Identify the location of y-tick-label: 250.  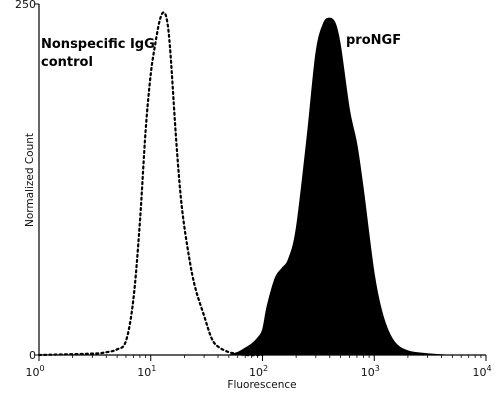
(25, 5).